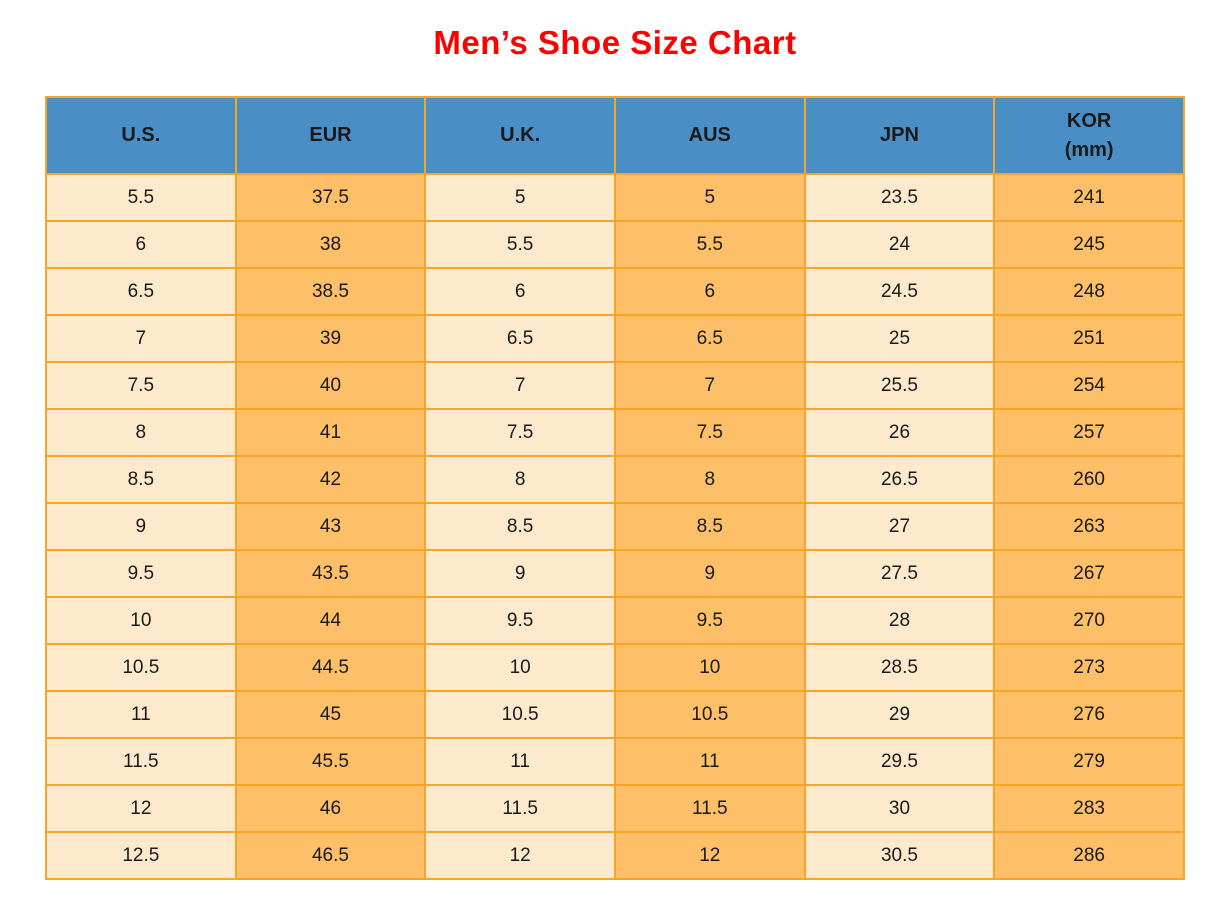  Describe the element at coordinates (709, 135) in the screenshot. I see `column-header-aus: AUS` at that location.